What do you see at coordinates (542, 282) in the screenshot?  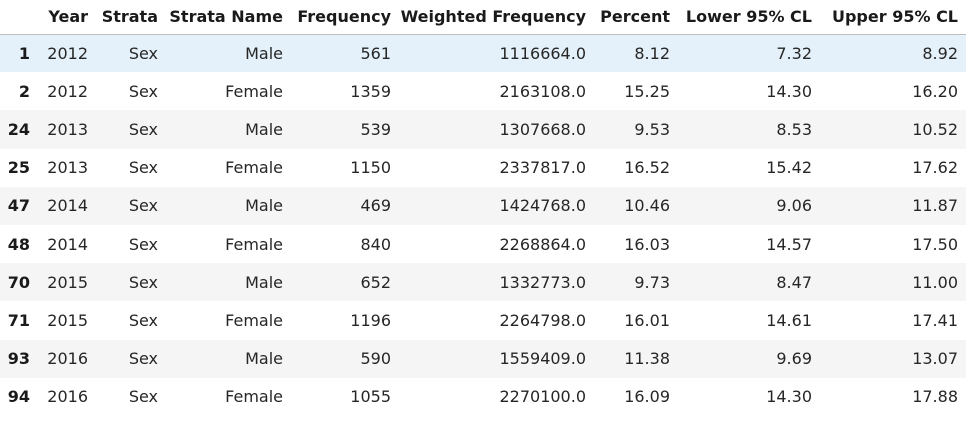 I see `cell-weighted-frequency: 1332773.0` at bounding box center [542, 282].